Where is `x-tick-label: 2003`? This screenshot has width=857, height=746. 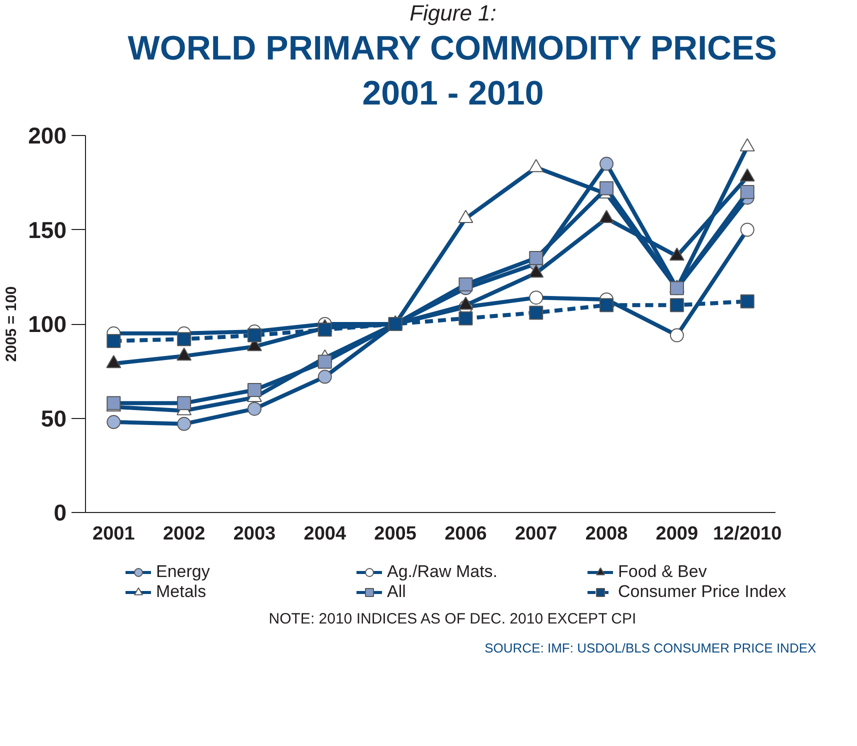 x-tick-label: 2003 is located at coordinates (254, 534).